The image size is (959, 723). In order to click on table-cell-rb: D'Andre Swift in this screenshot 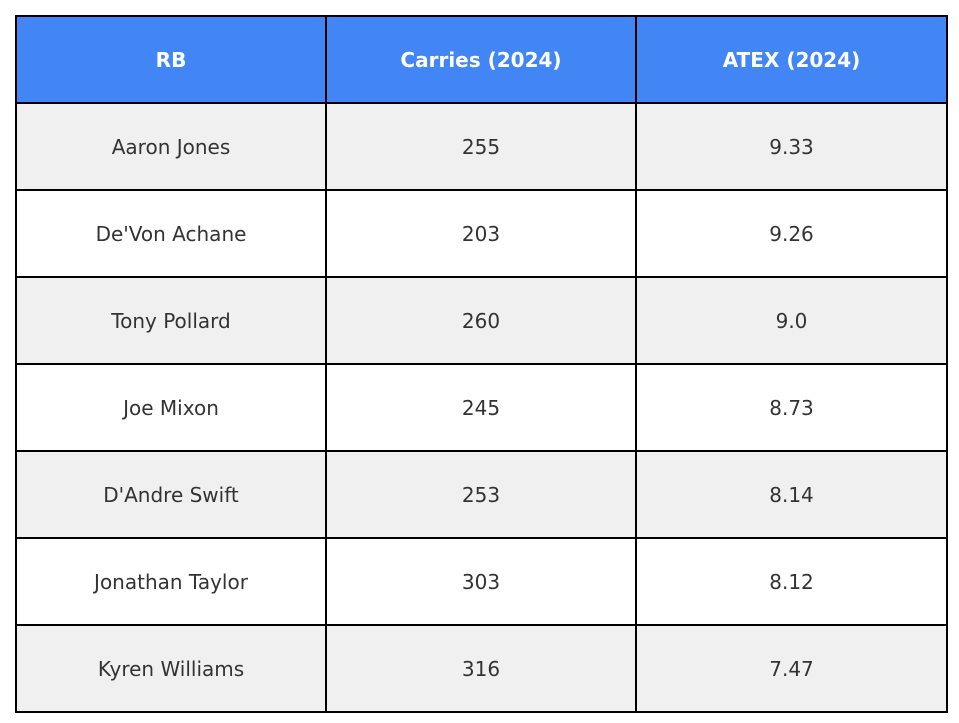, I will do `click(171, 494)`.